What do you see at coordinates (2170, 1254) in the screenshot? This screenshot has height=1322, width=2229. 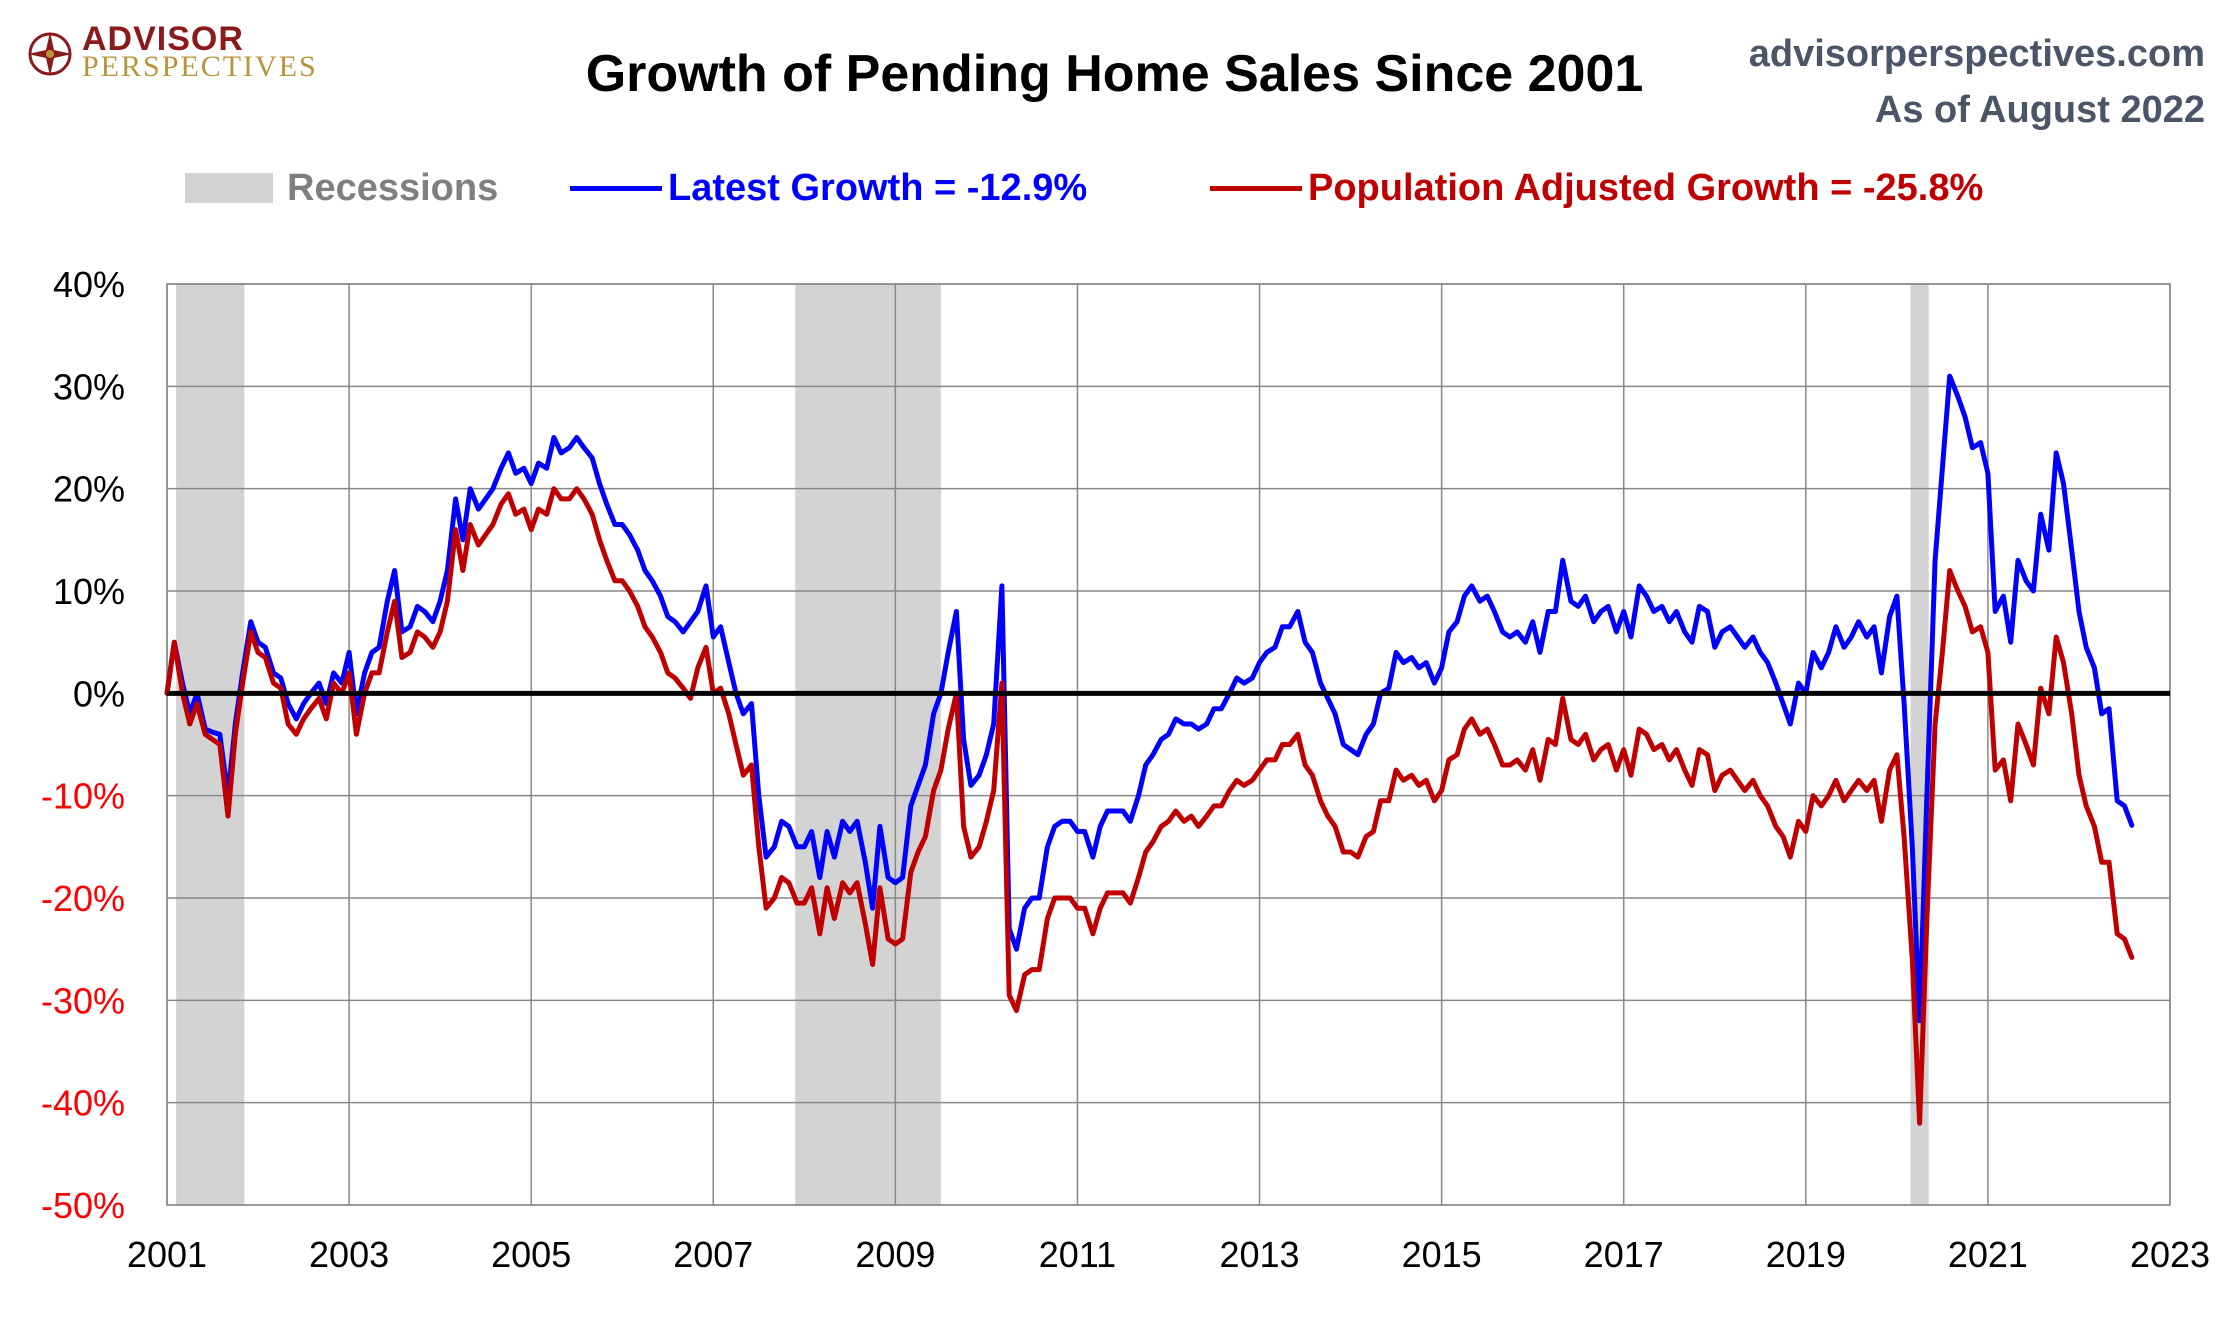 I see `x-tick-label: 2023` at bounding box center [2170, 1254].